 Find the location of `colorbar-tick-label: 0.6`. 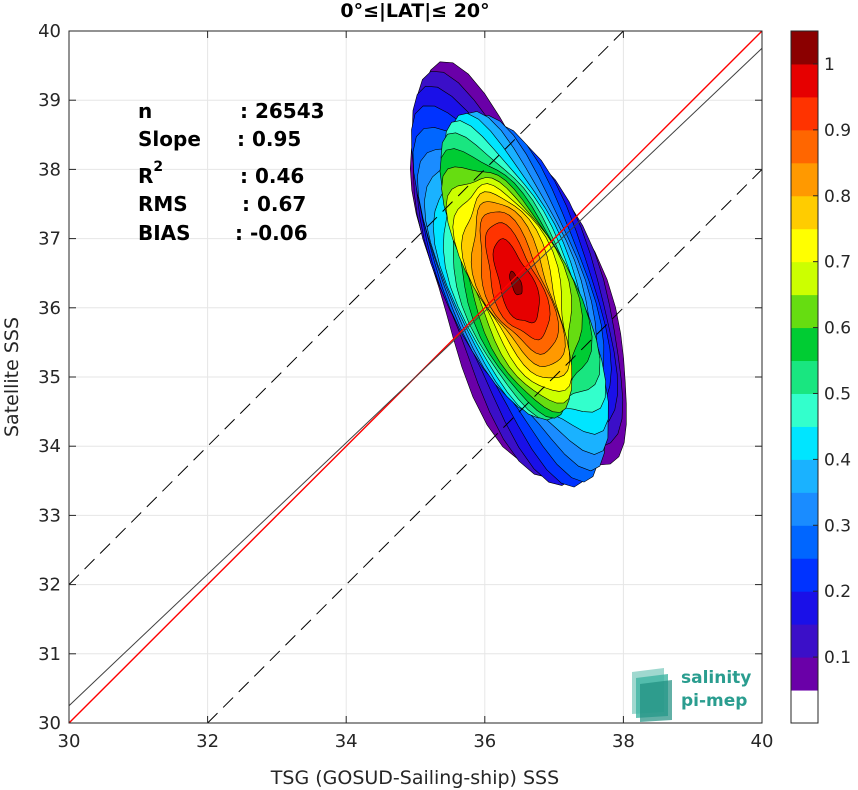

colorbar-tick-label: 0.6 is located at coordinates (837, 329).